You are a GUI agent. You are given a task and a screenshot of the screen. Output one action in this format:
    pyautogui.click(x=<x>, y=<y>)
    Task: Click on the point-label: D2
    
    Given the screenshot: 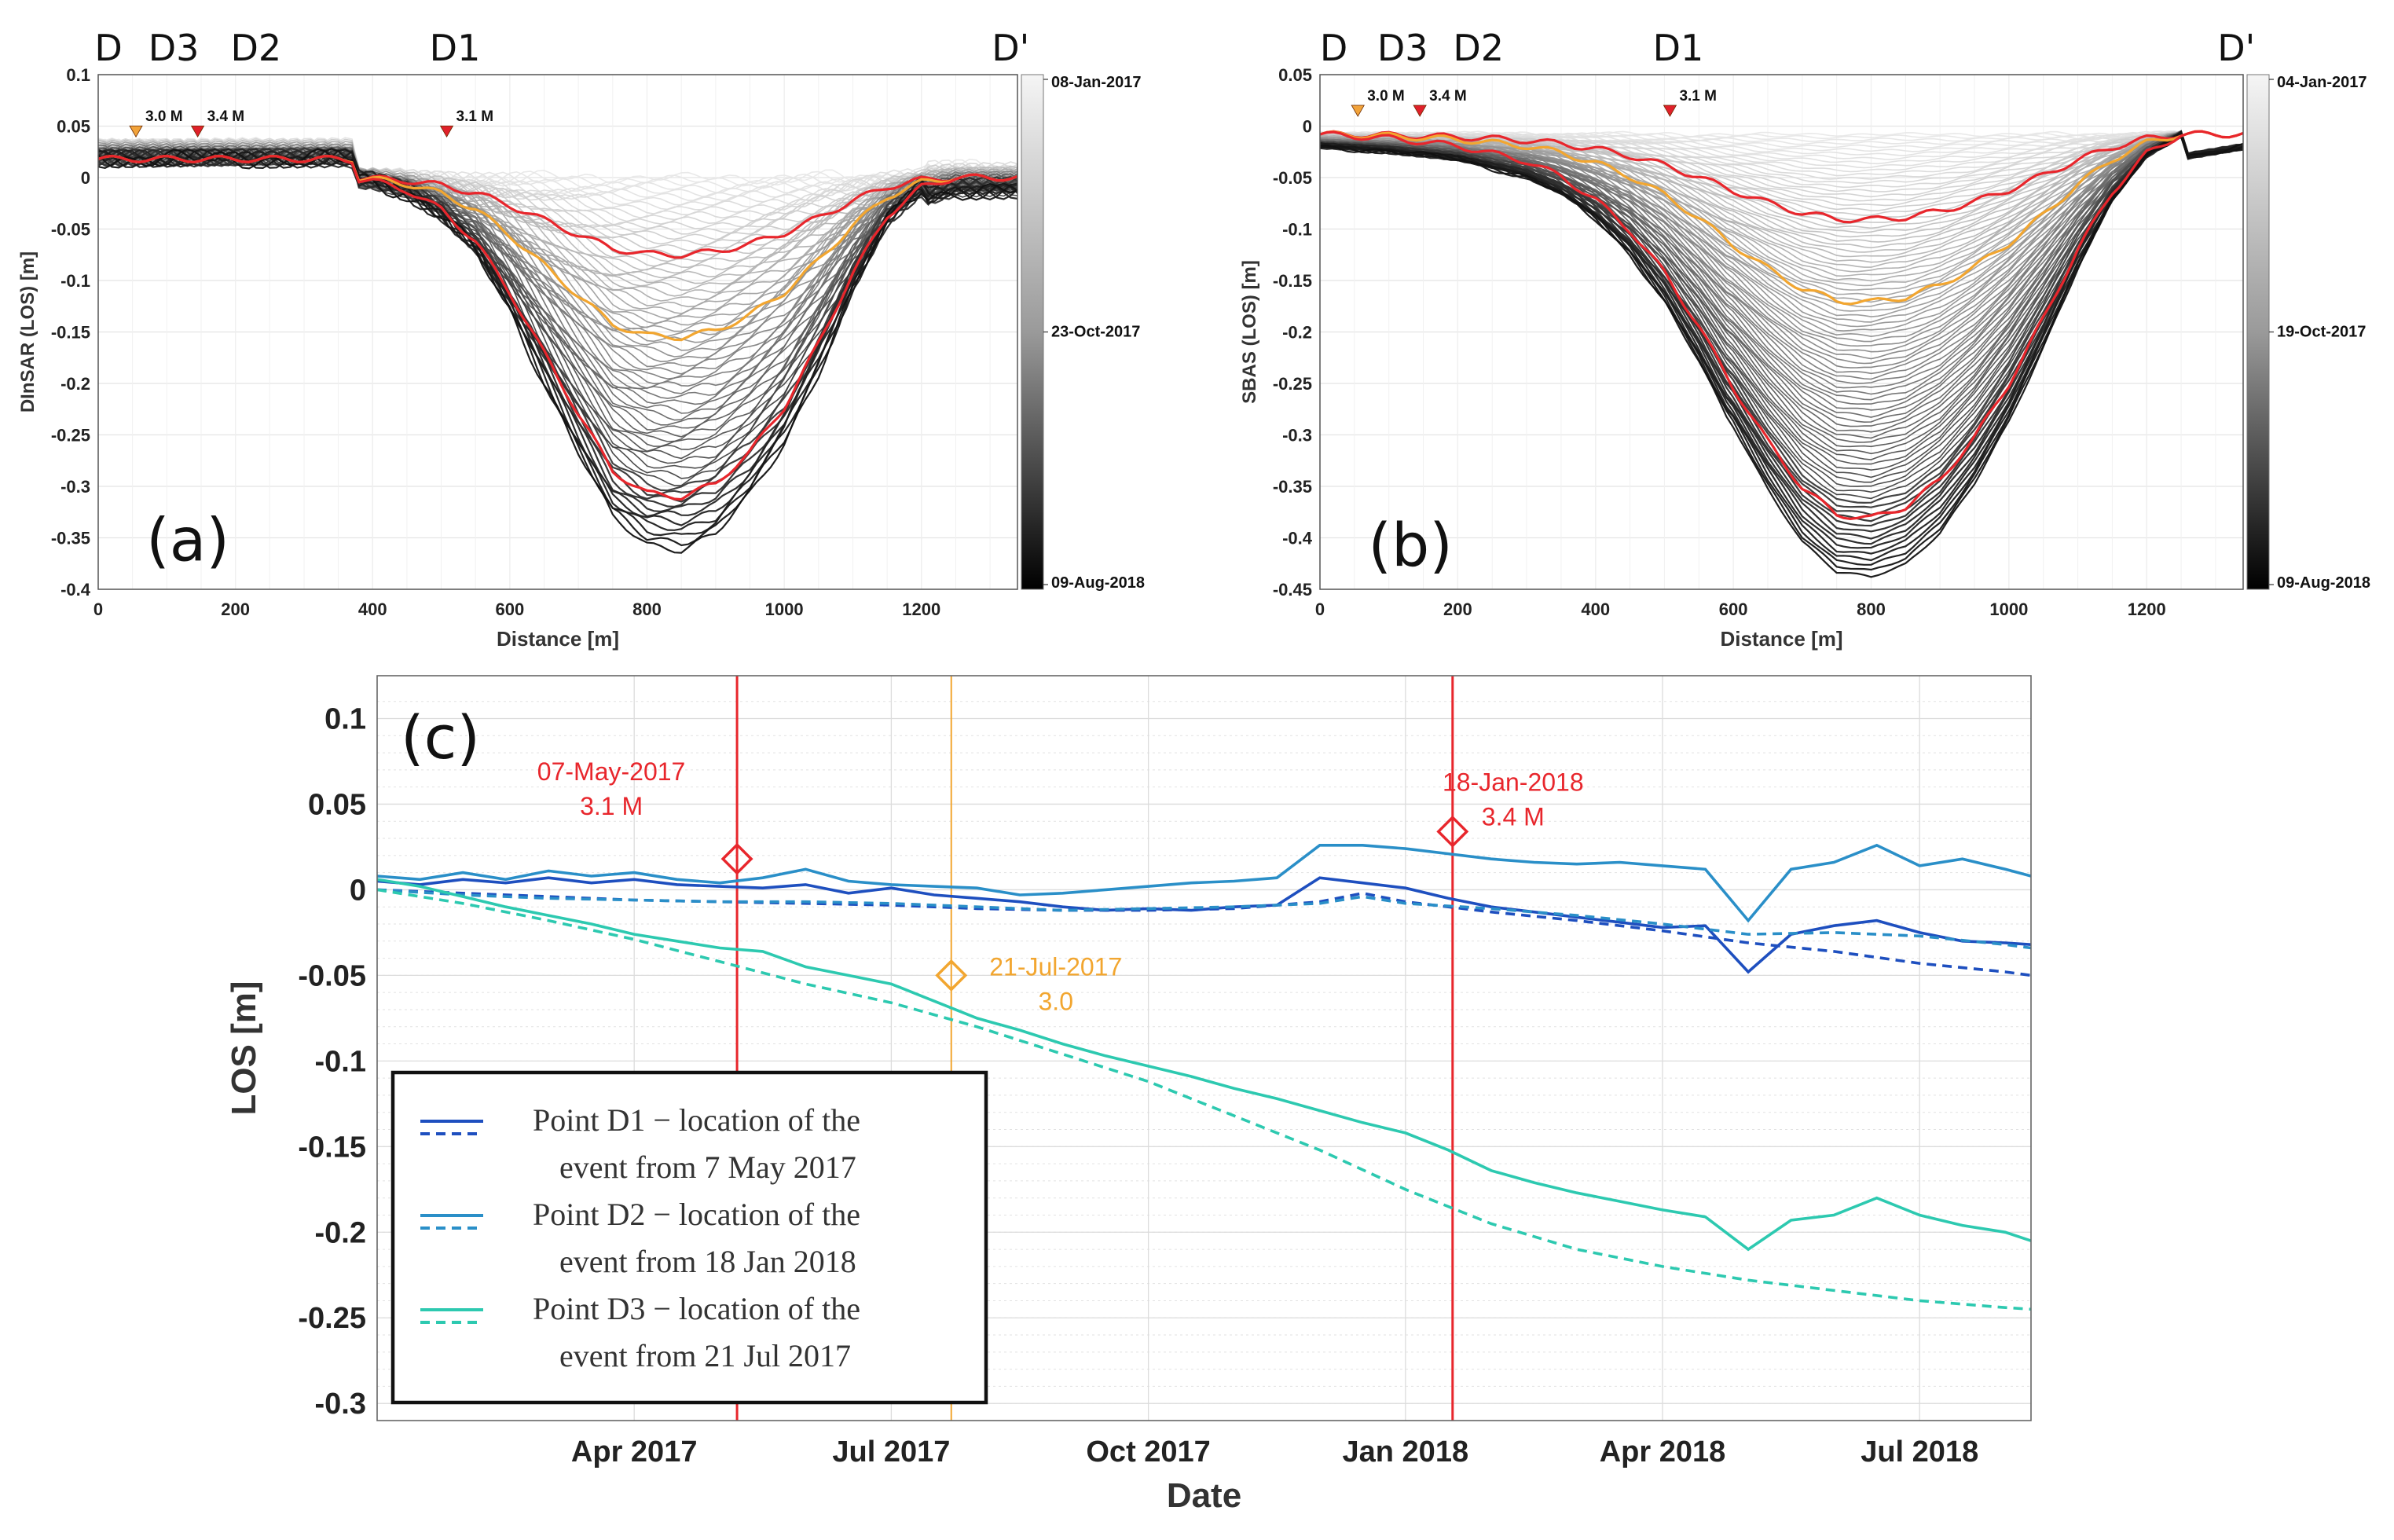 What is the action you would take?
    pyautogui.click(x=255, y=48)
    